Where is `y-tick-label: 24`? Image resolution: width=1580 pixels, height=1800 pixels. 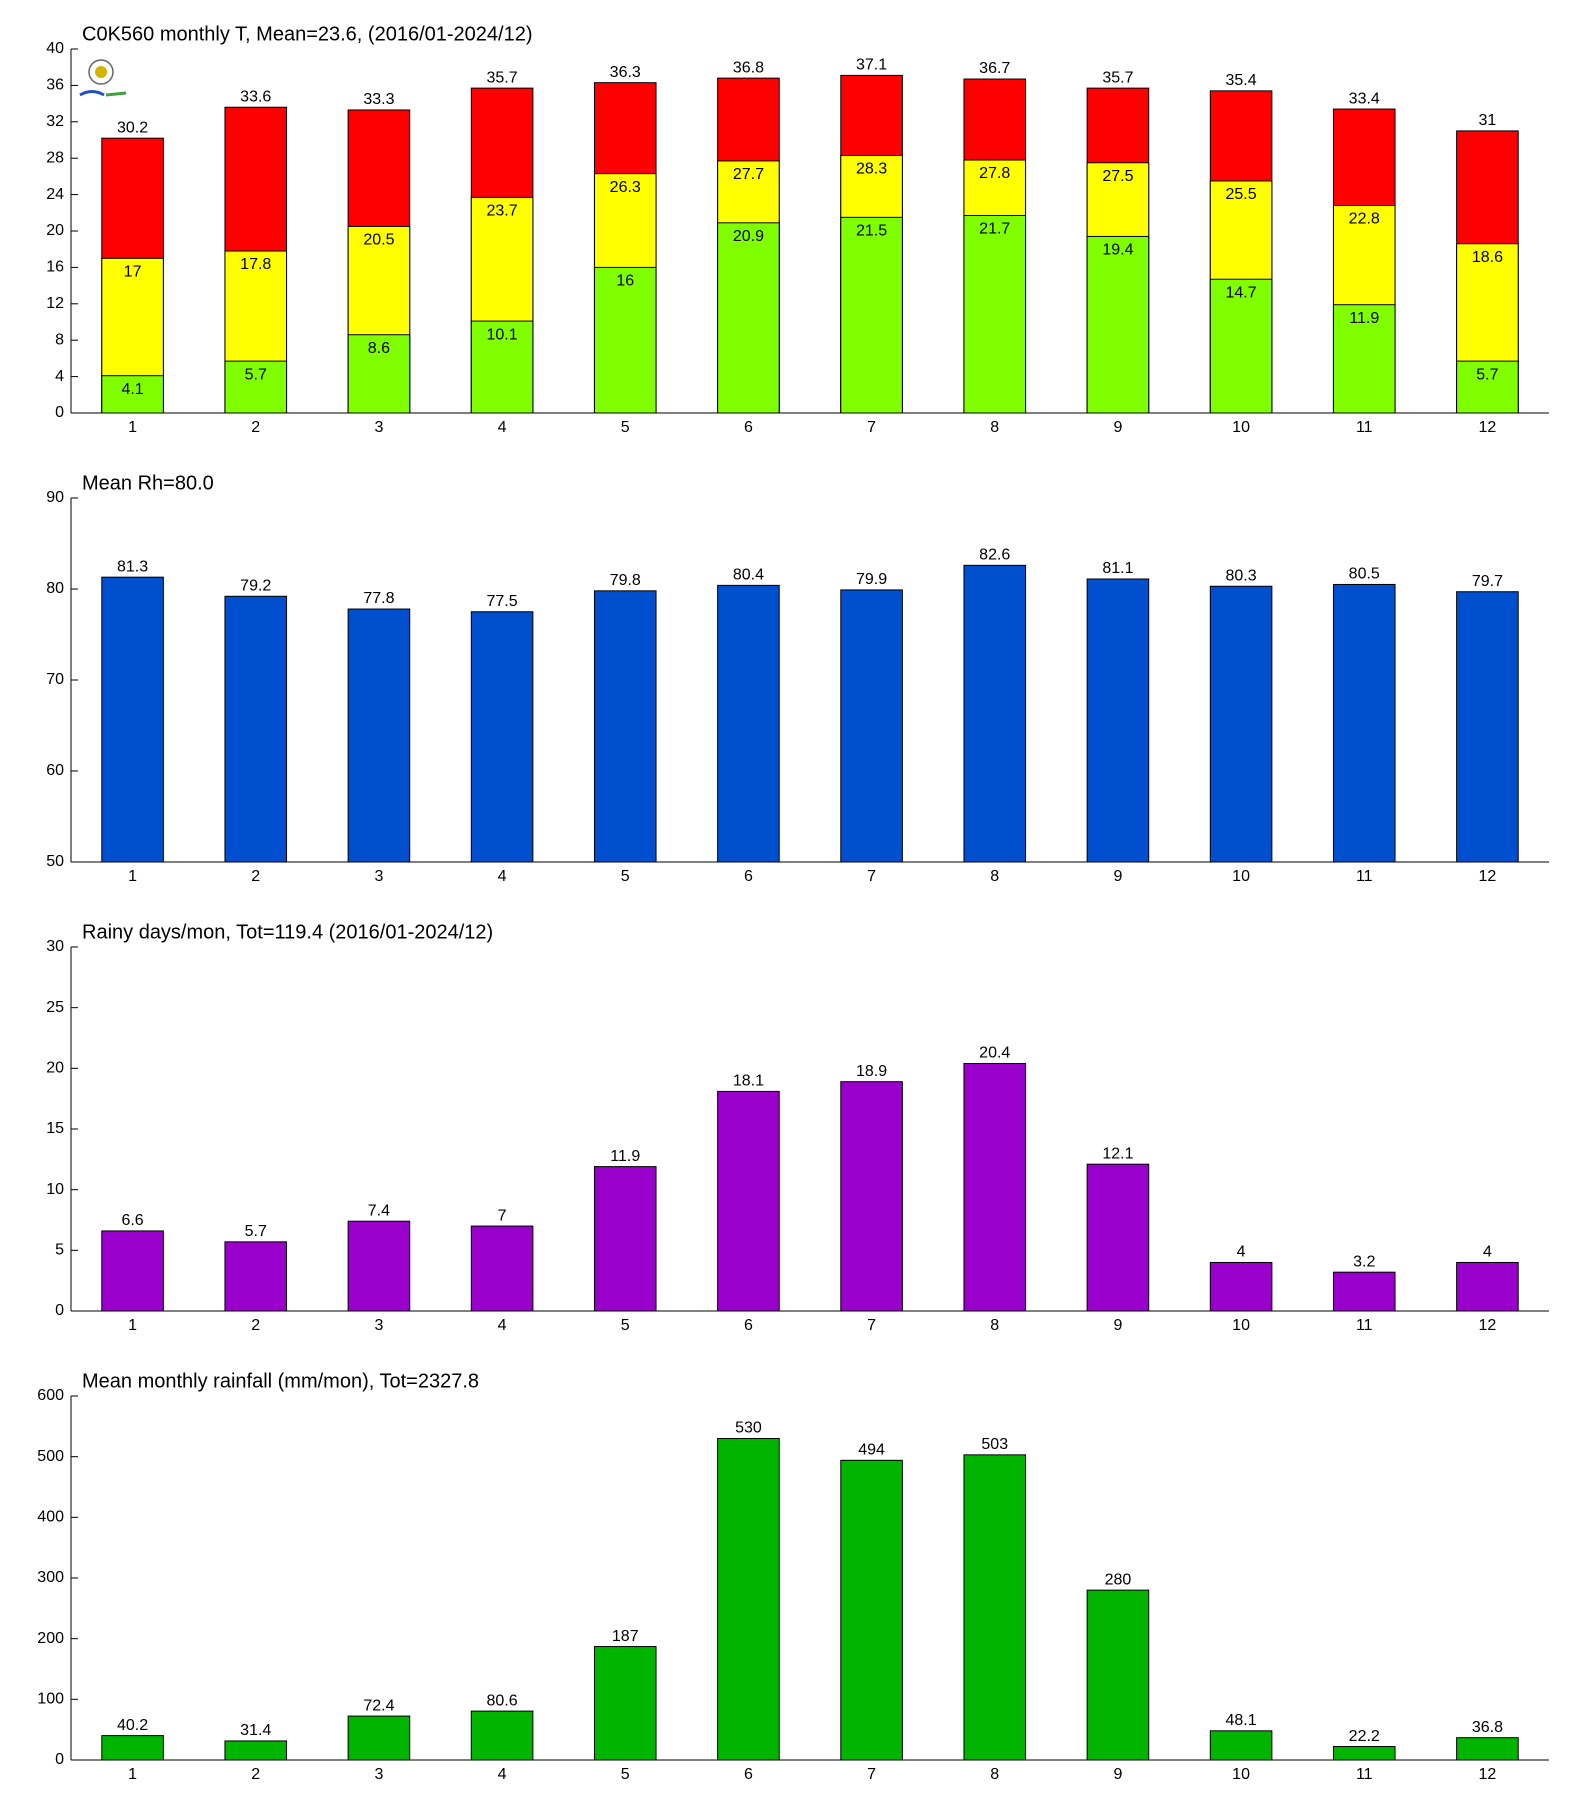
y-tick-label: 24 is located at coordinates (55, 194).